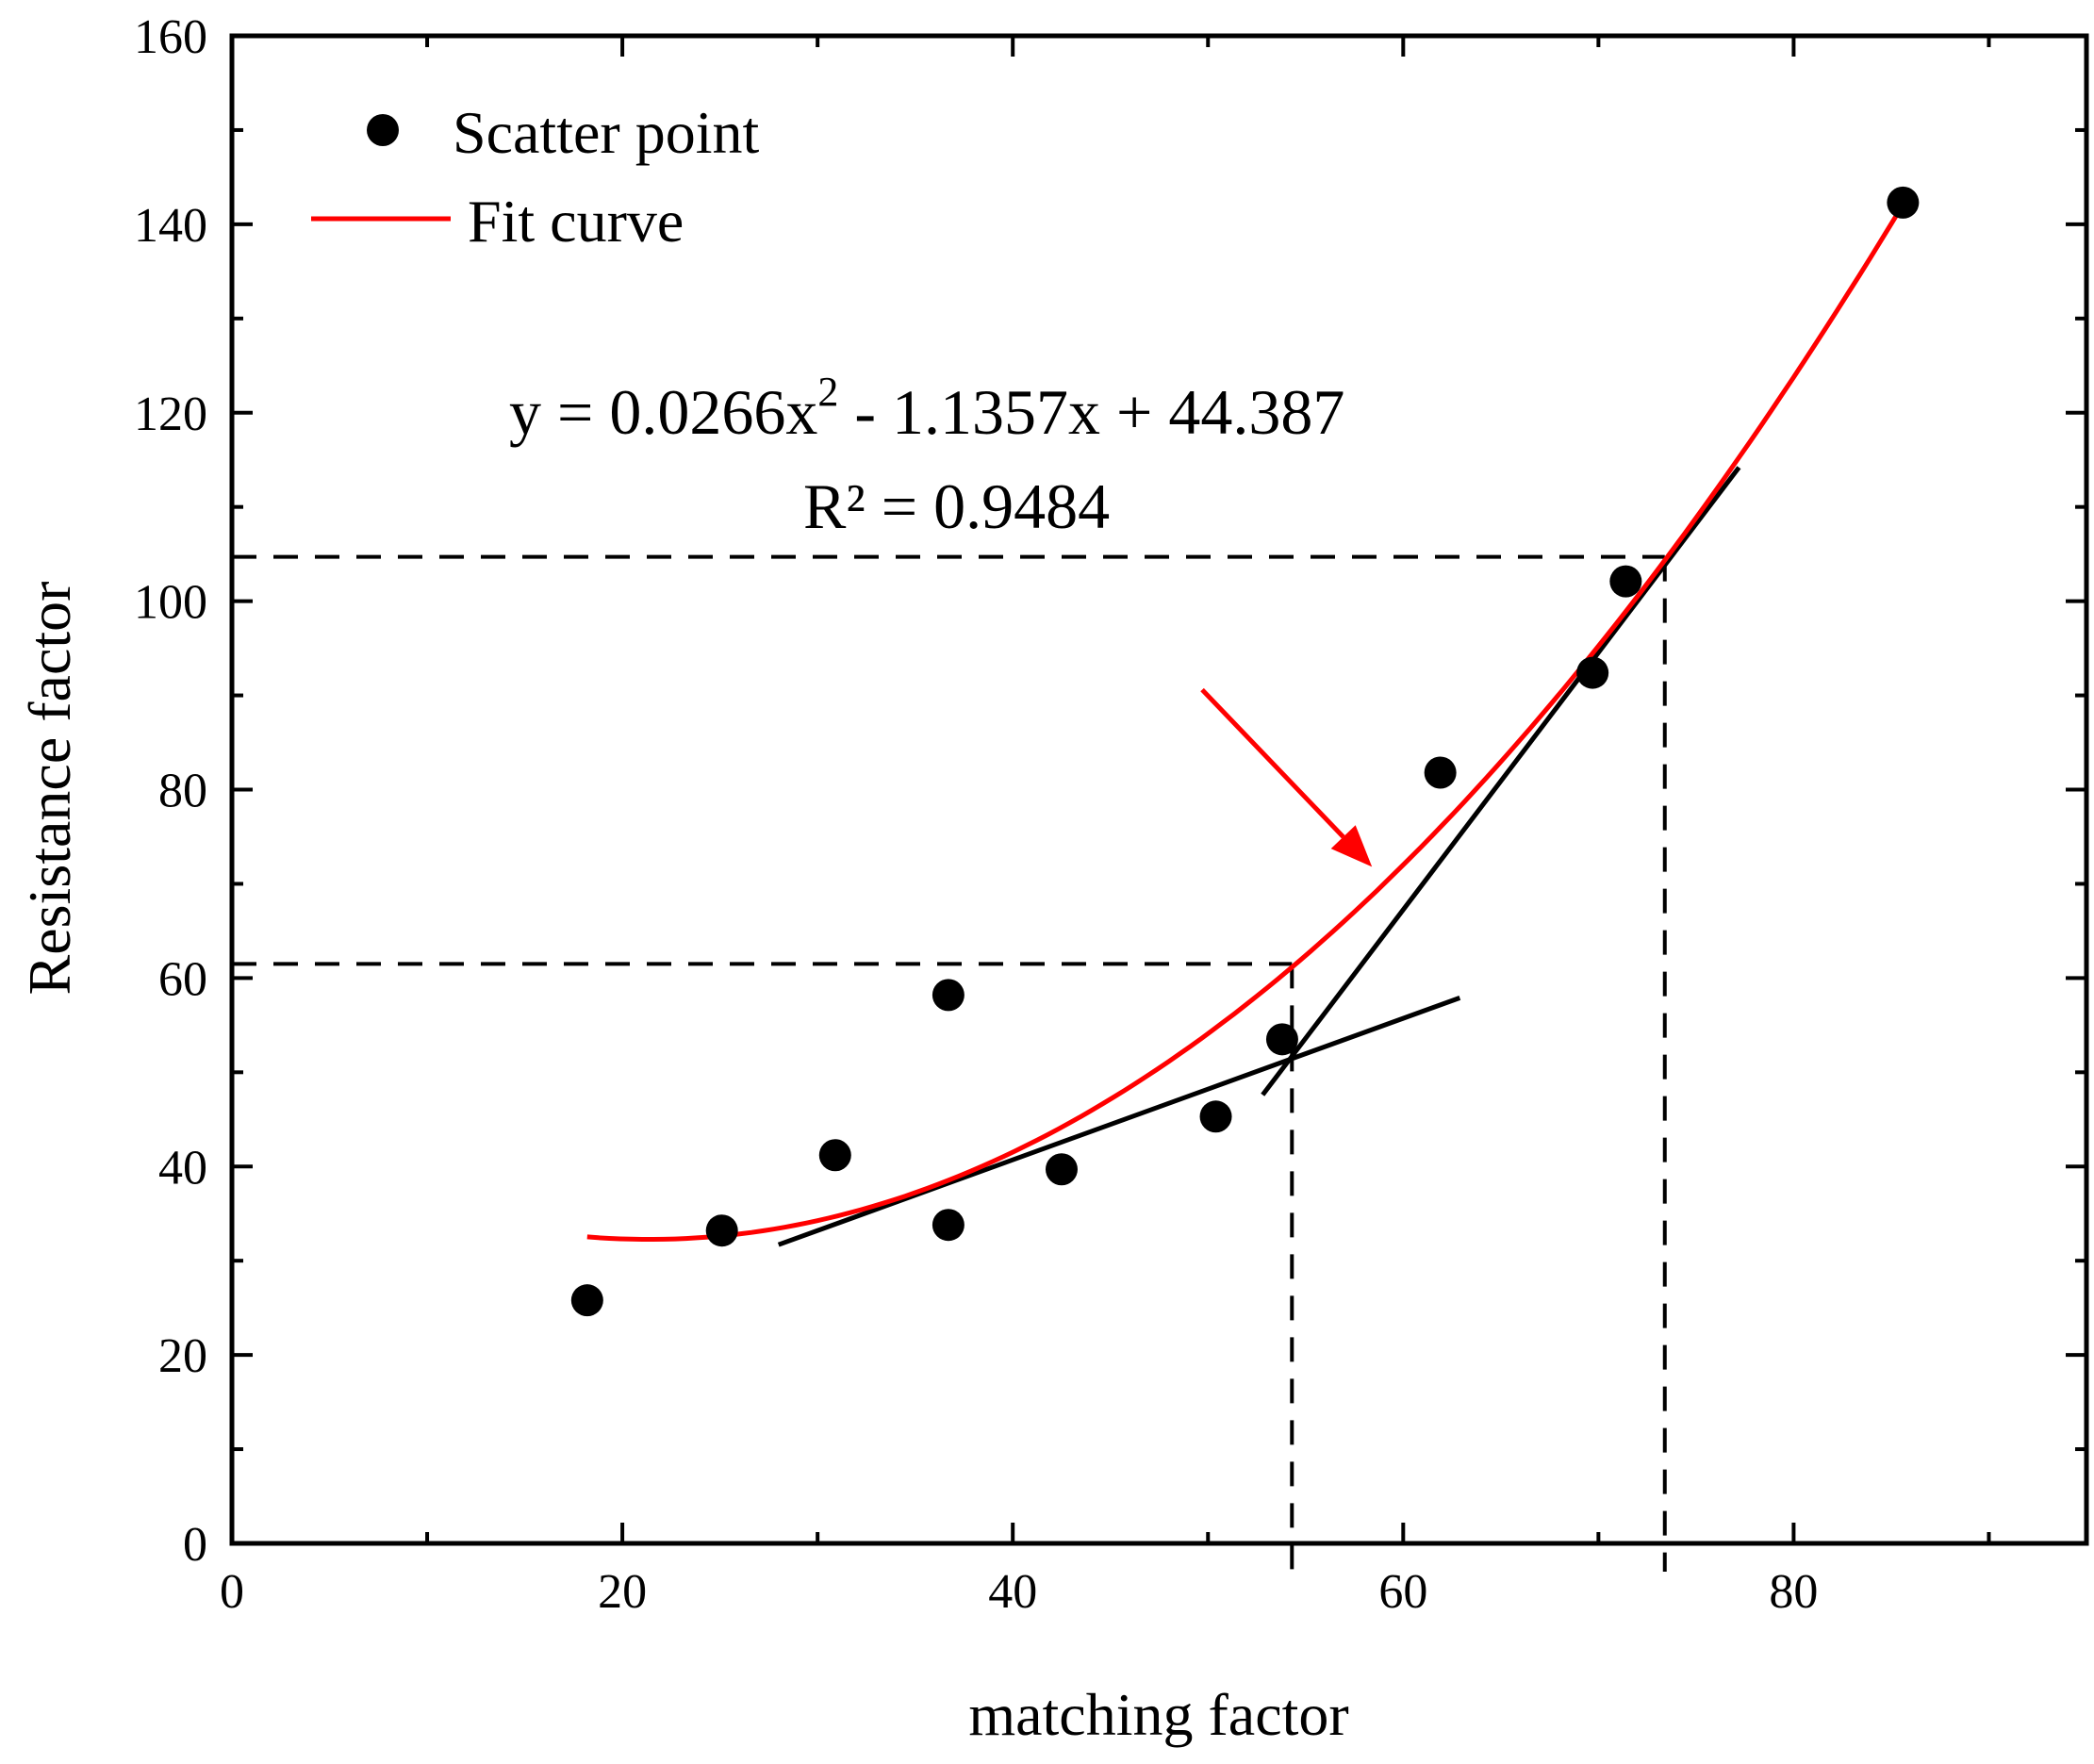 The height and width of the screenshot is (1764, 2094). I want to click on r-squared: R² = 0.9484, so click(956, 506).